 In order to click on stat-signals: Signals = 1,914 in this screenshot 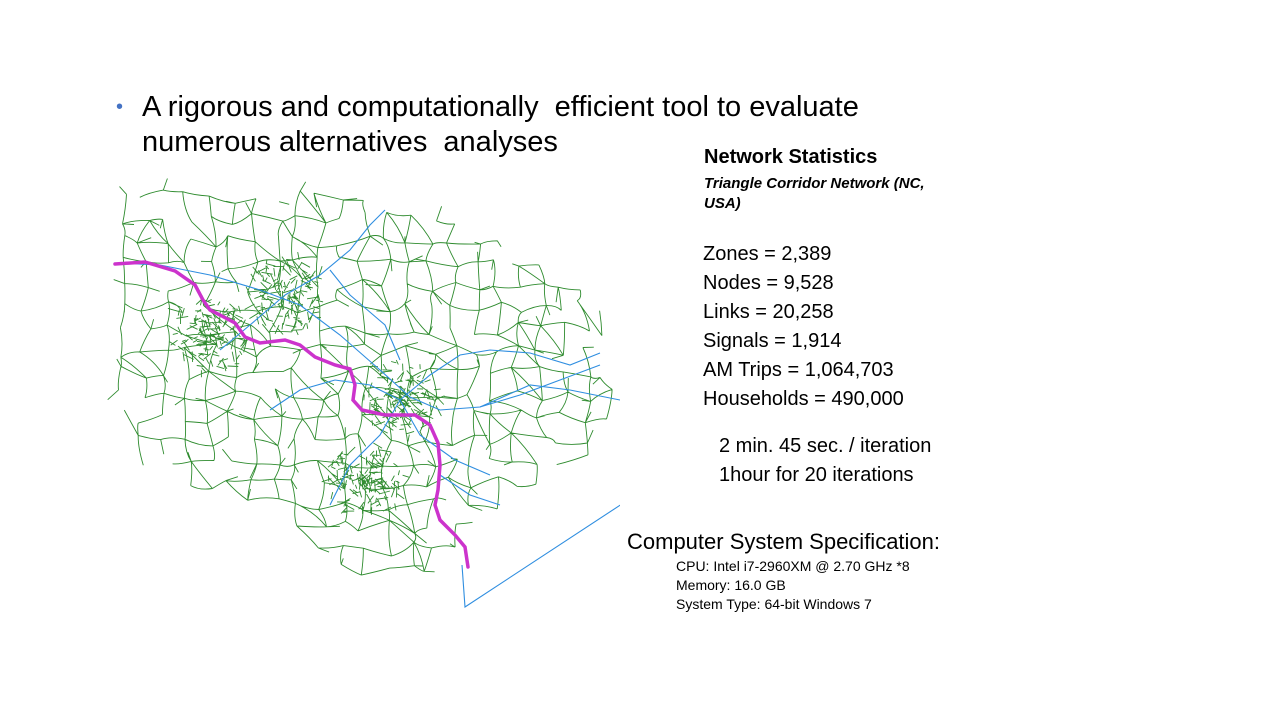, I will do `click(772, 341)`.